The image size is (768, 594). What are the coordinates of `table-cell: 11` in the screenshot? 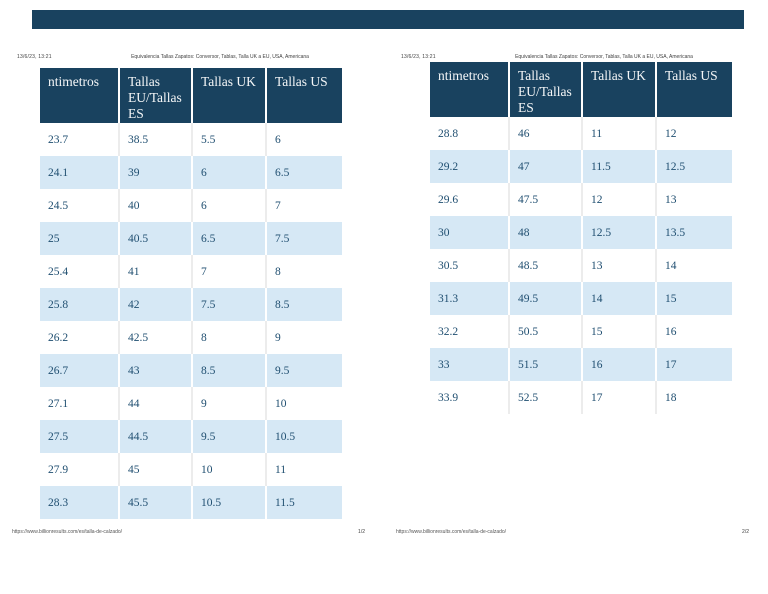 It's located at (620, 133).